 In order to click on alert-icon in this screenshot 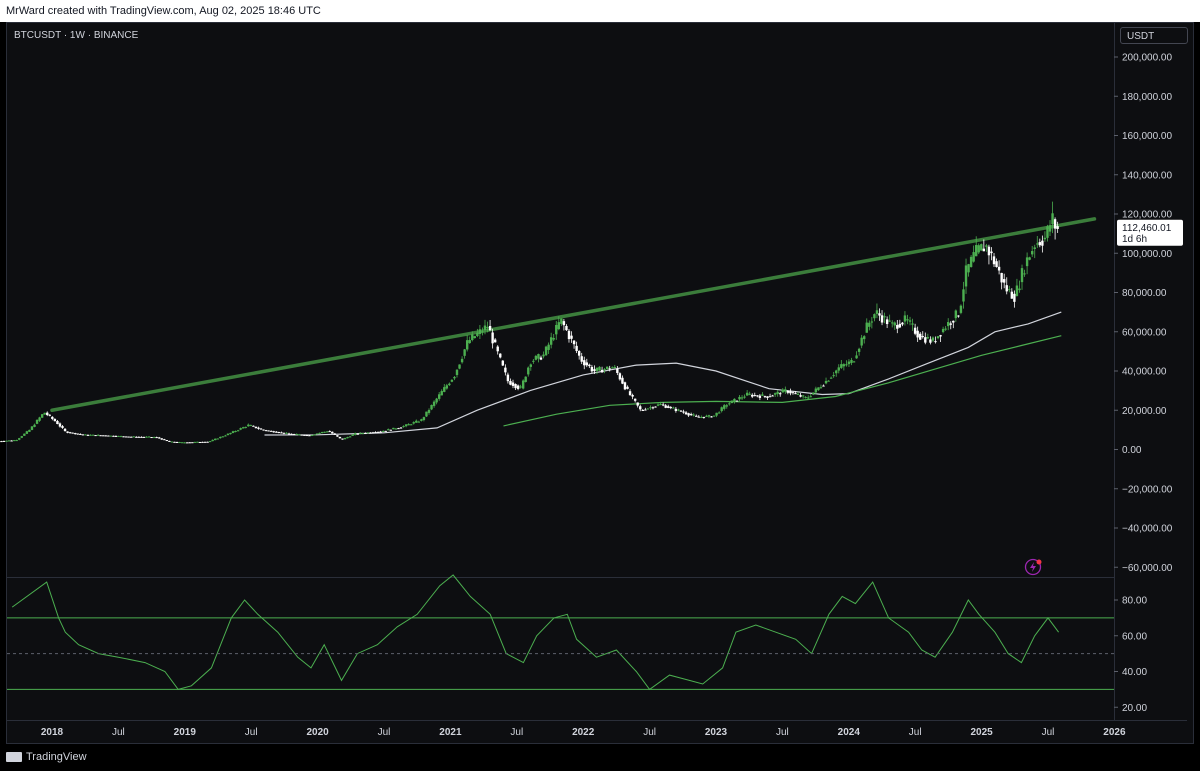, I will do `click(1033, 567)`.